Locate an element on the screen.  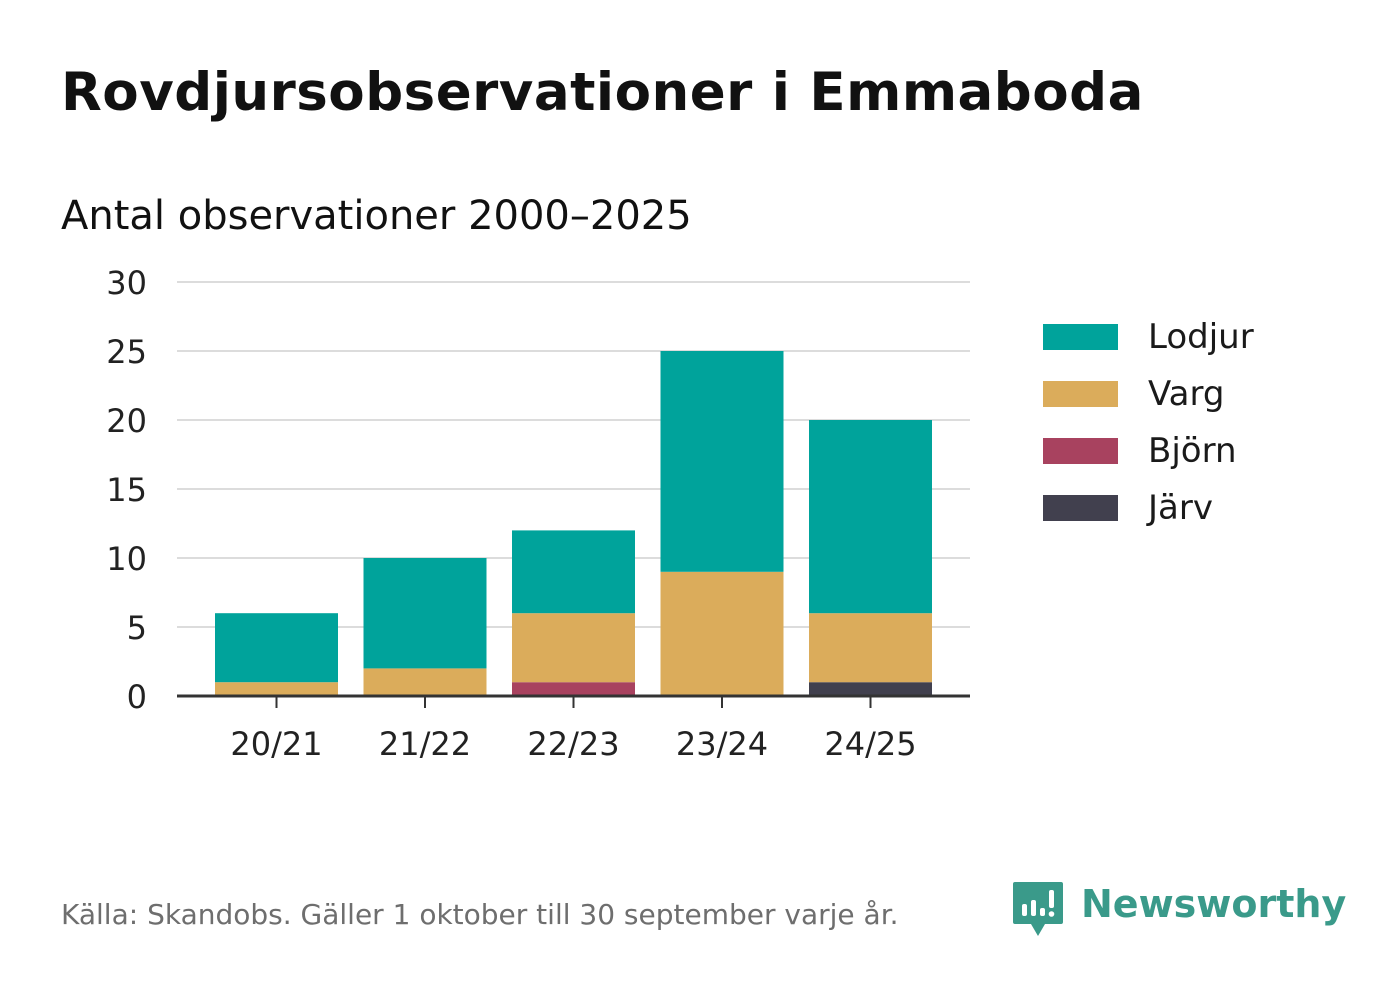
y-tick-label-10: 10 is located at coordinates (126, 559).